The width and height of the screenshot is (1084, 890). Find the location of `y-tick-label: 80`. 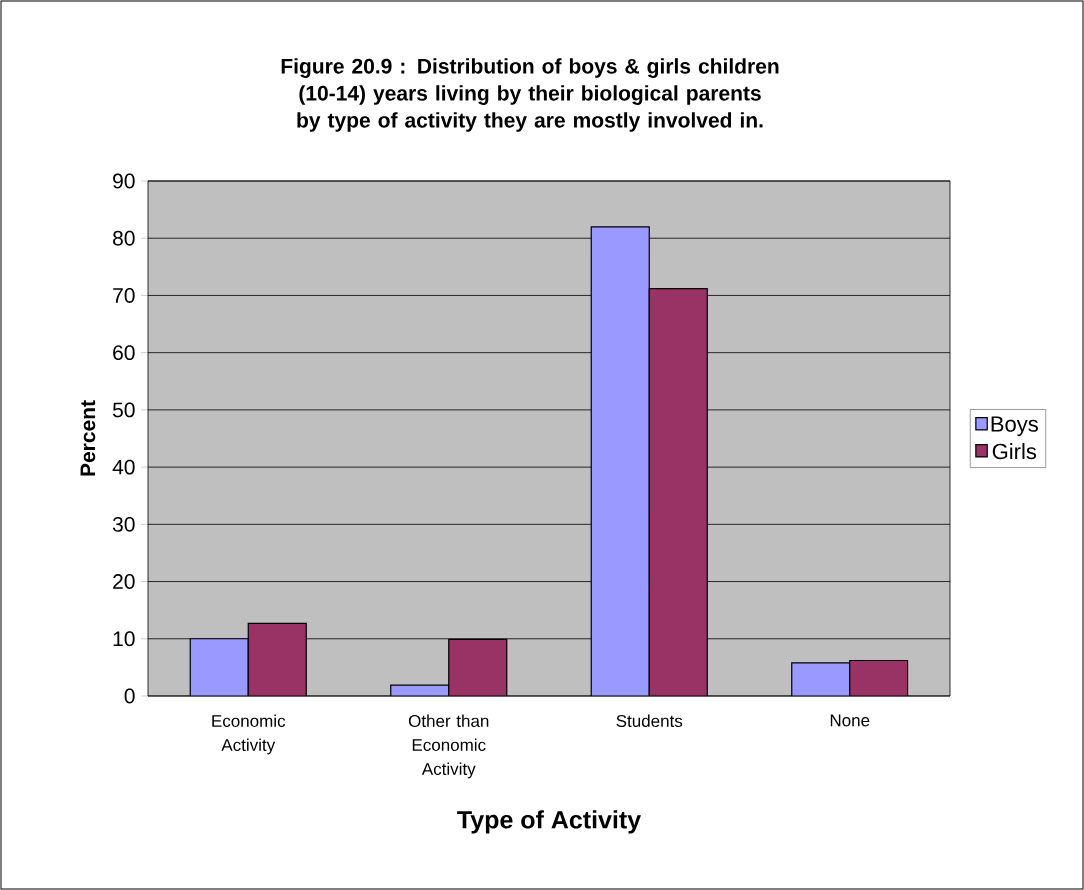

y-tick-label: 80 is located at coordinates (124, 238).